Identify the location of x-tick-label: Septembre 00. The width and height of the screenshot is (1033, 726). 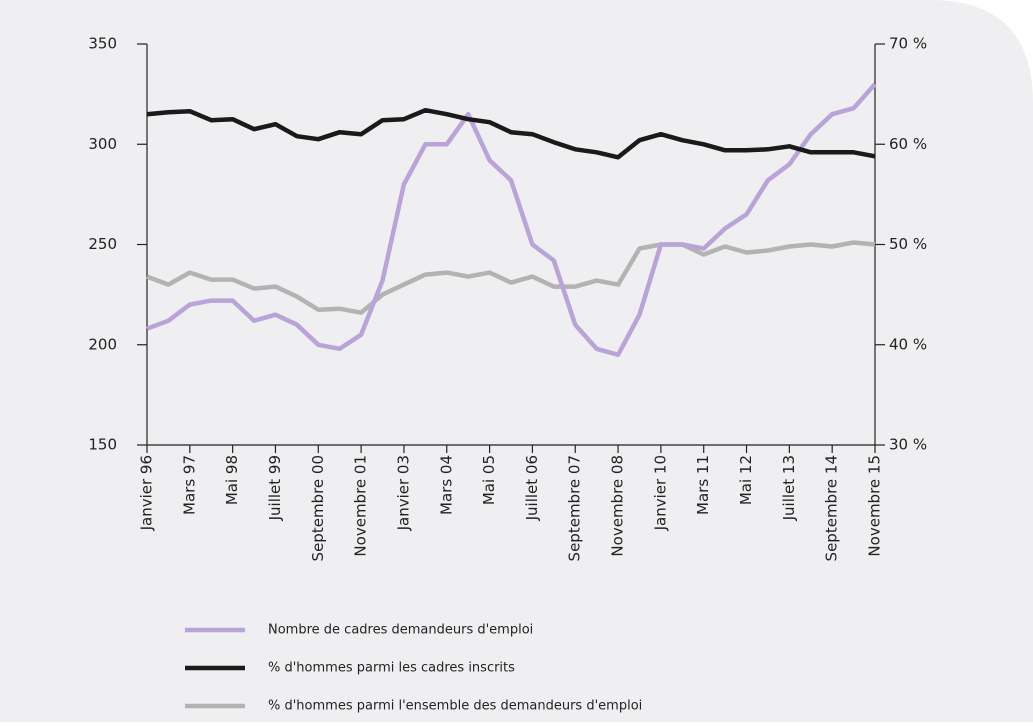
(318, 508).